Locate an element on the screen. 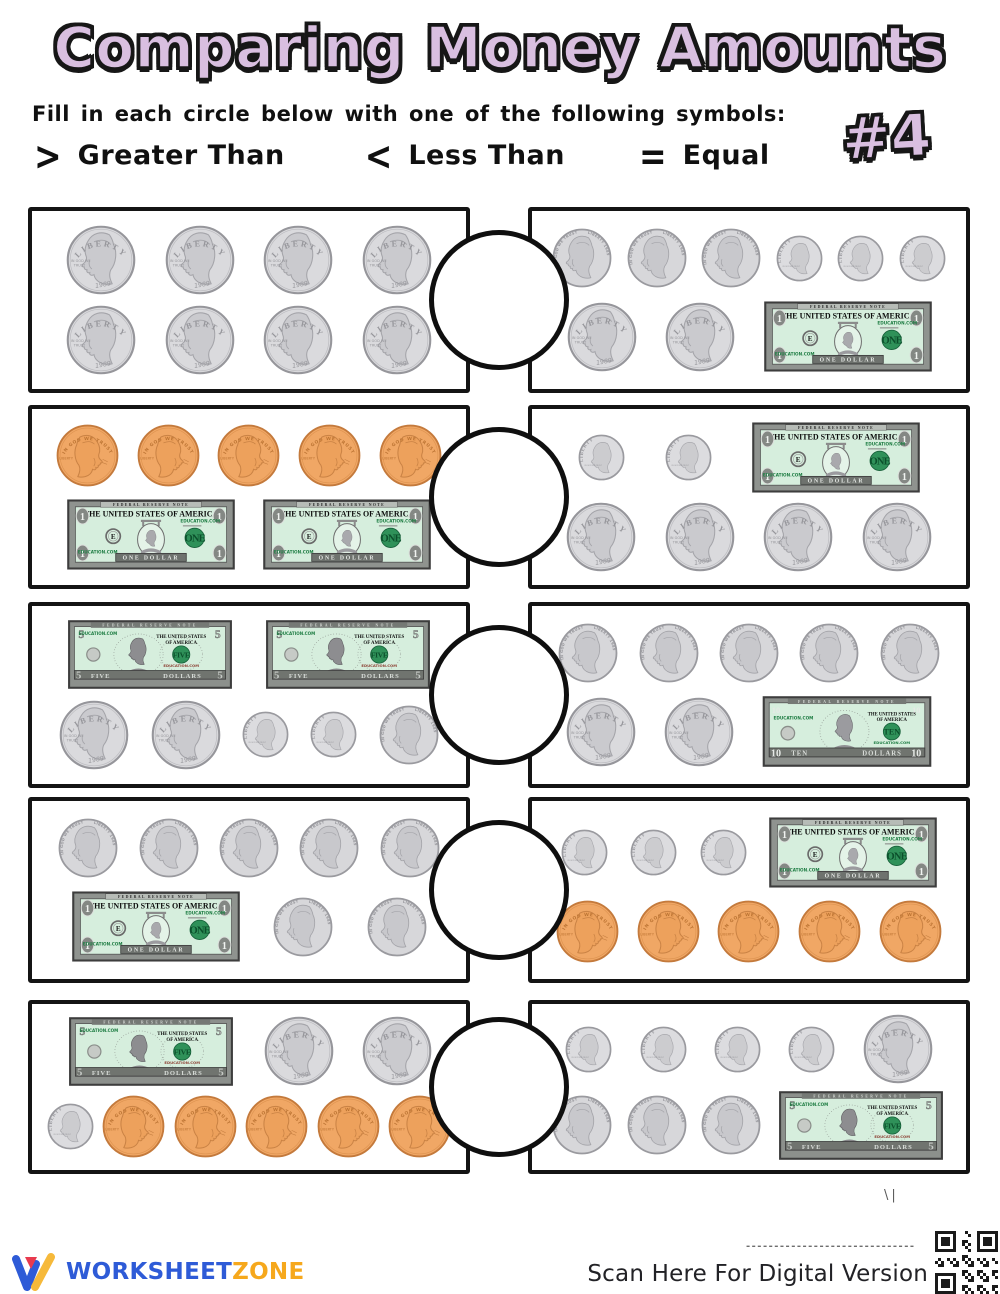 Image resolution: width=1000 pixels, height=1294 pixels. logo-text: WORKSHEETZONE is located at coordinates (185, 1272).